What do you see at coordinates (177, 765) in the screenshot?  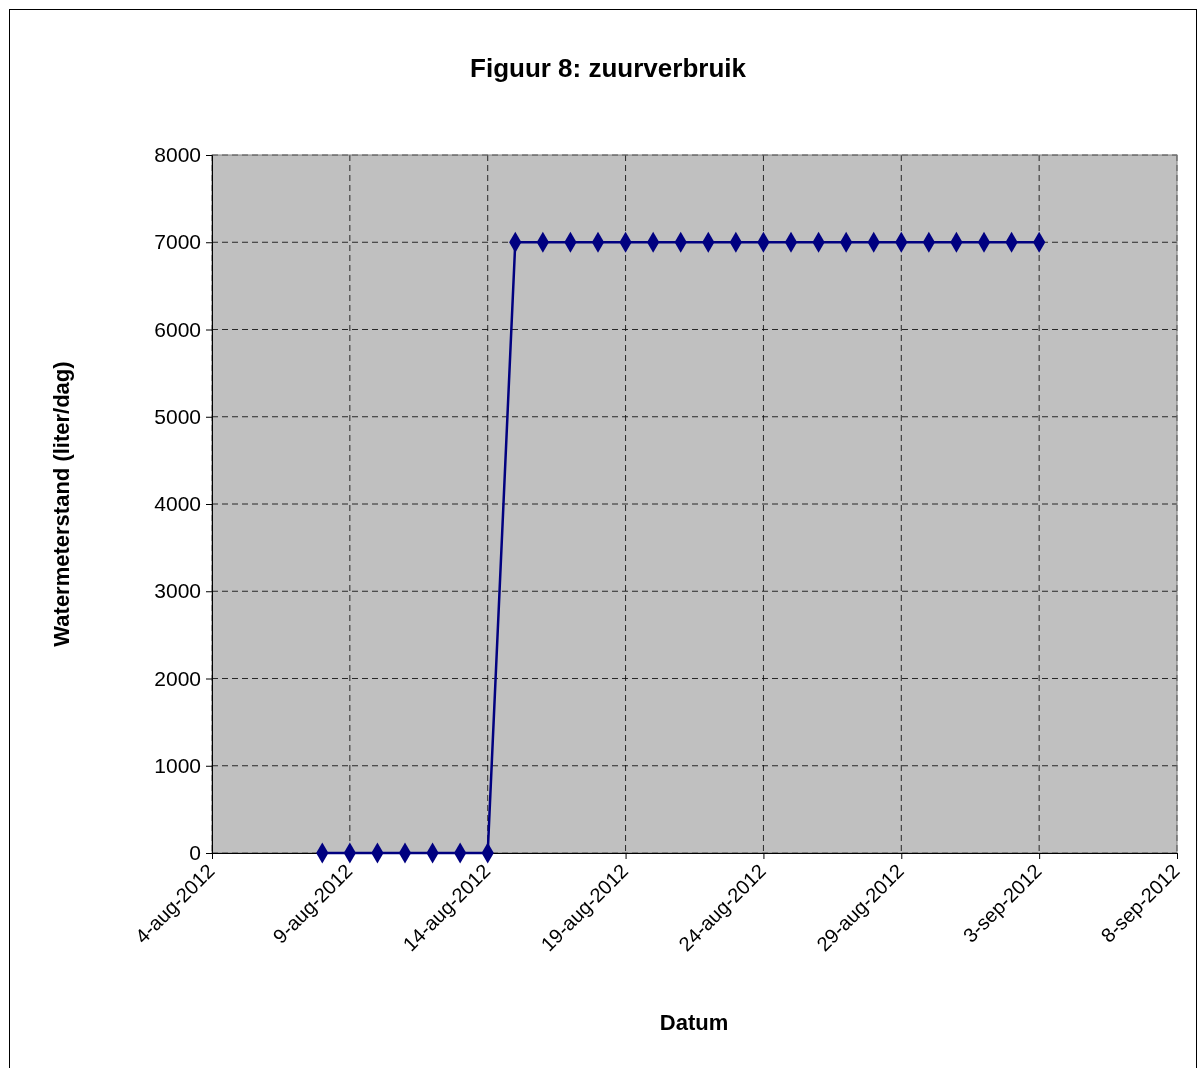 I see `y-tick-label: 1000` at bounding box center [177, 765].